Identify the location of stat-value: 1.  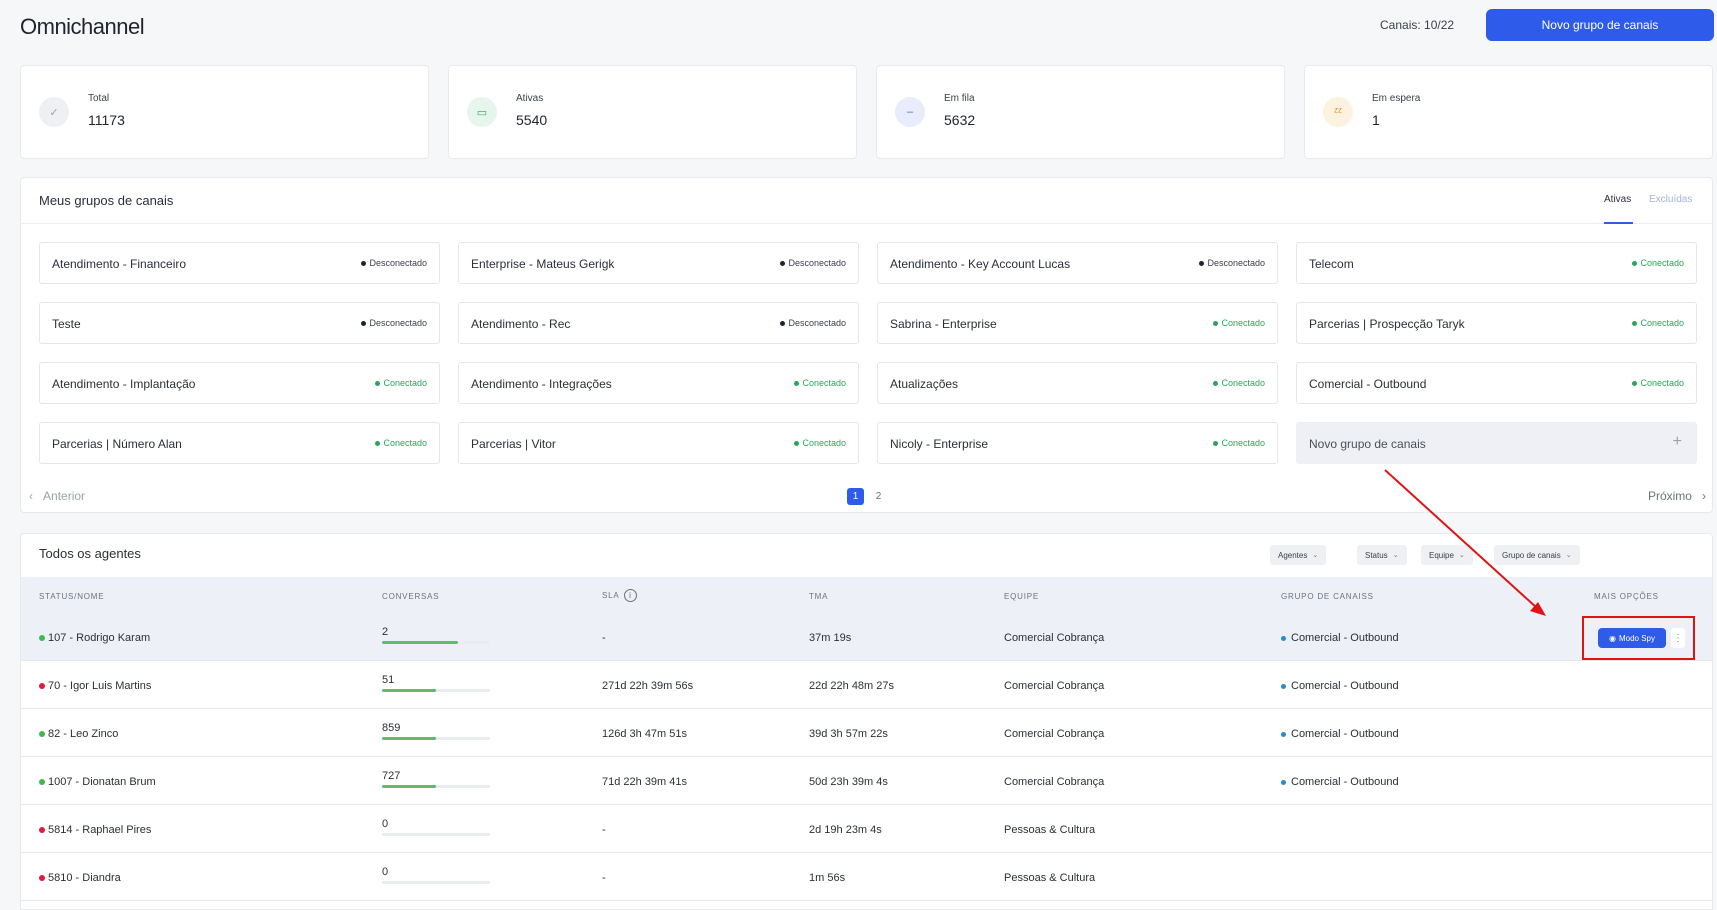
(1376, 120).